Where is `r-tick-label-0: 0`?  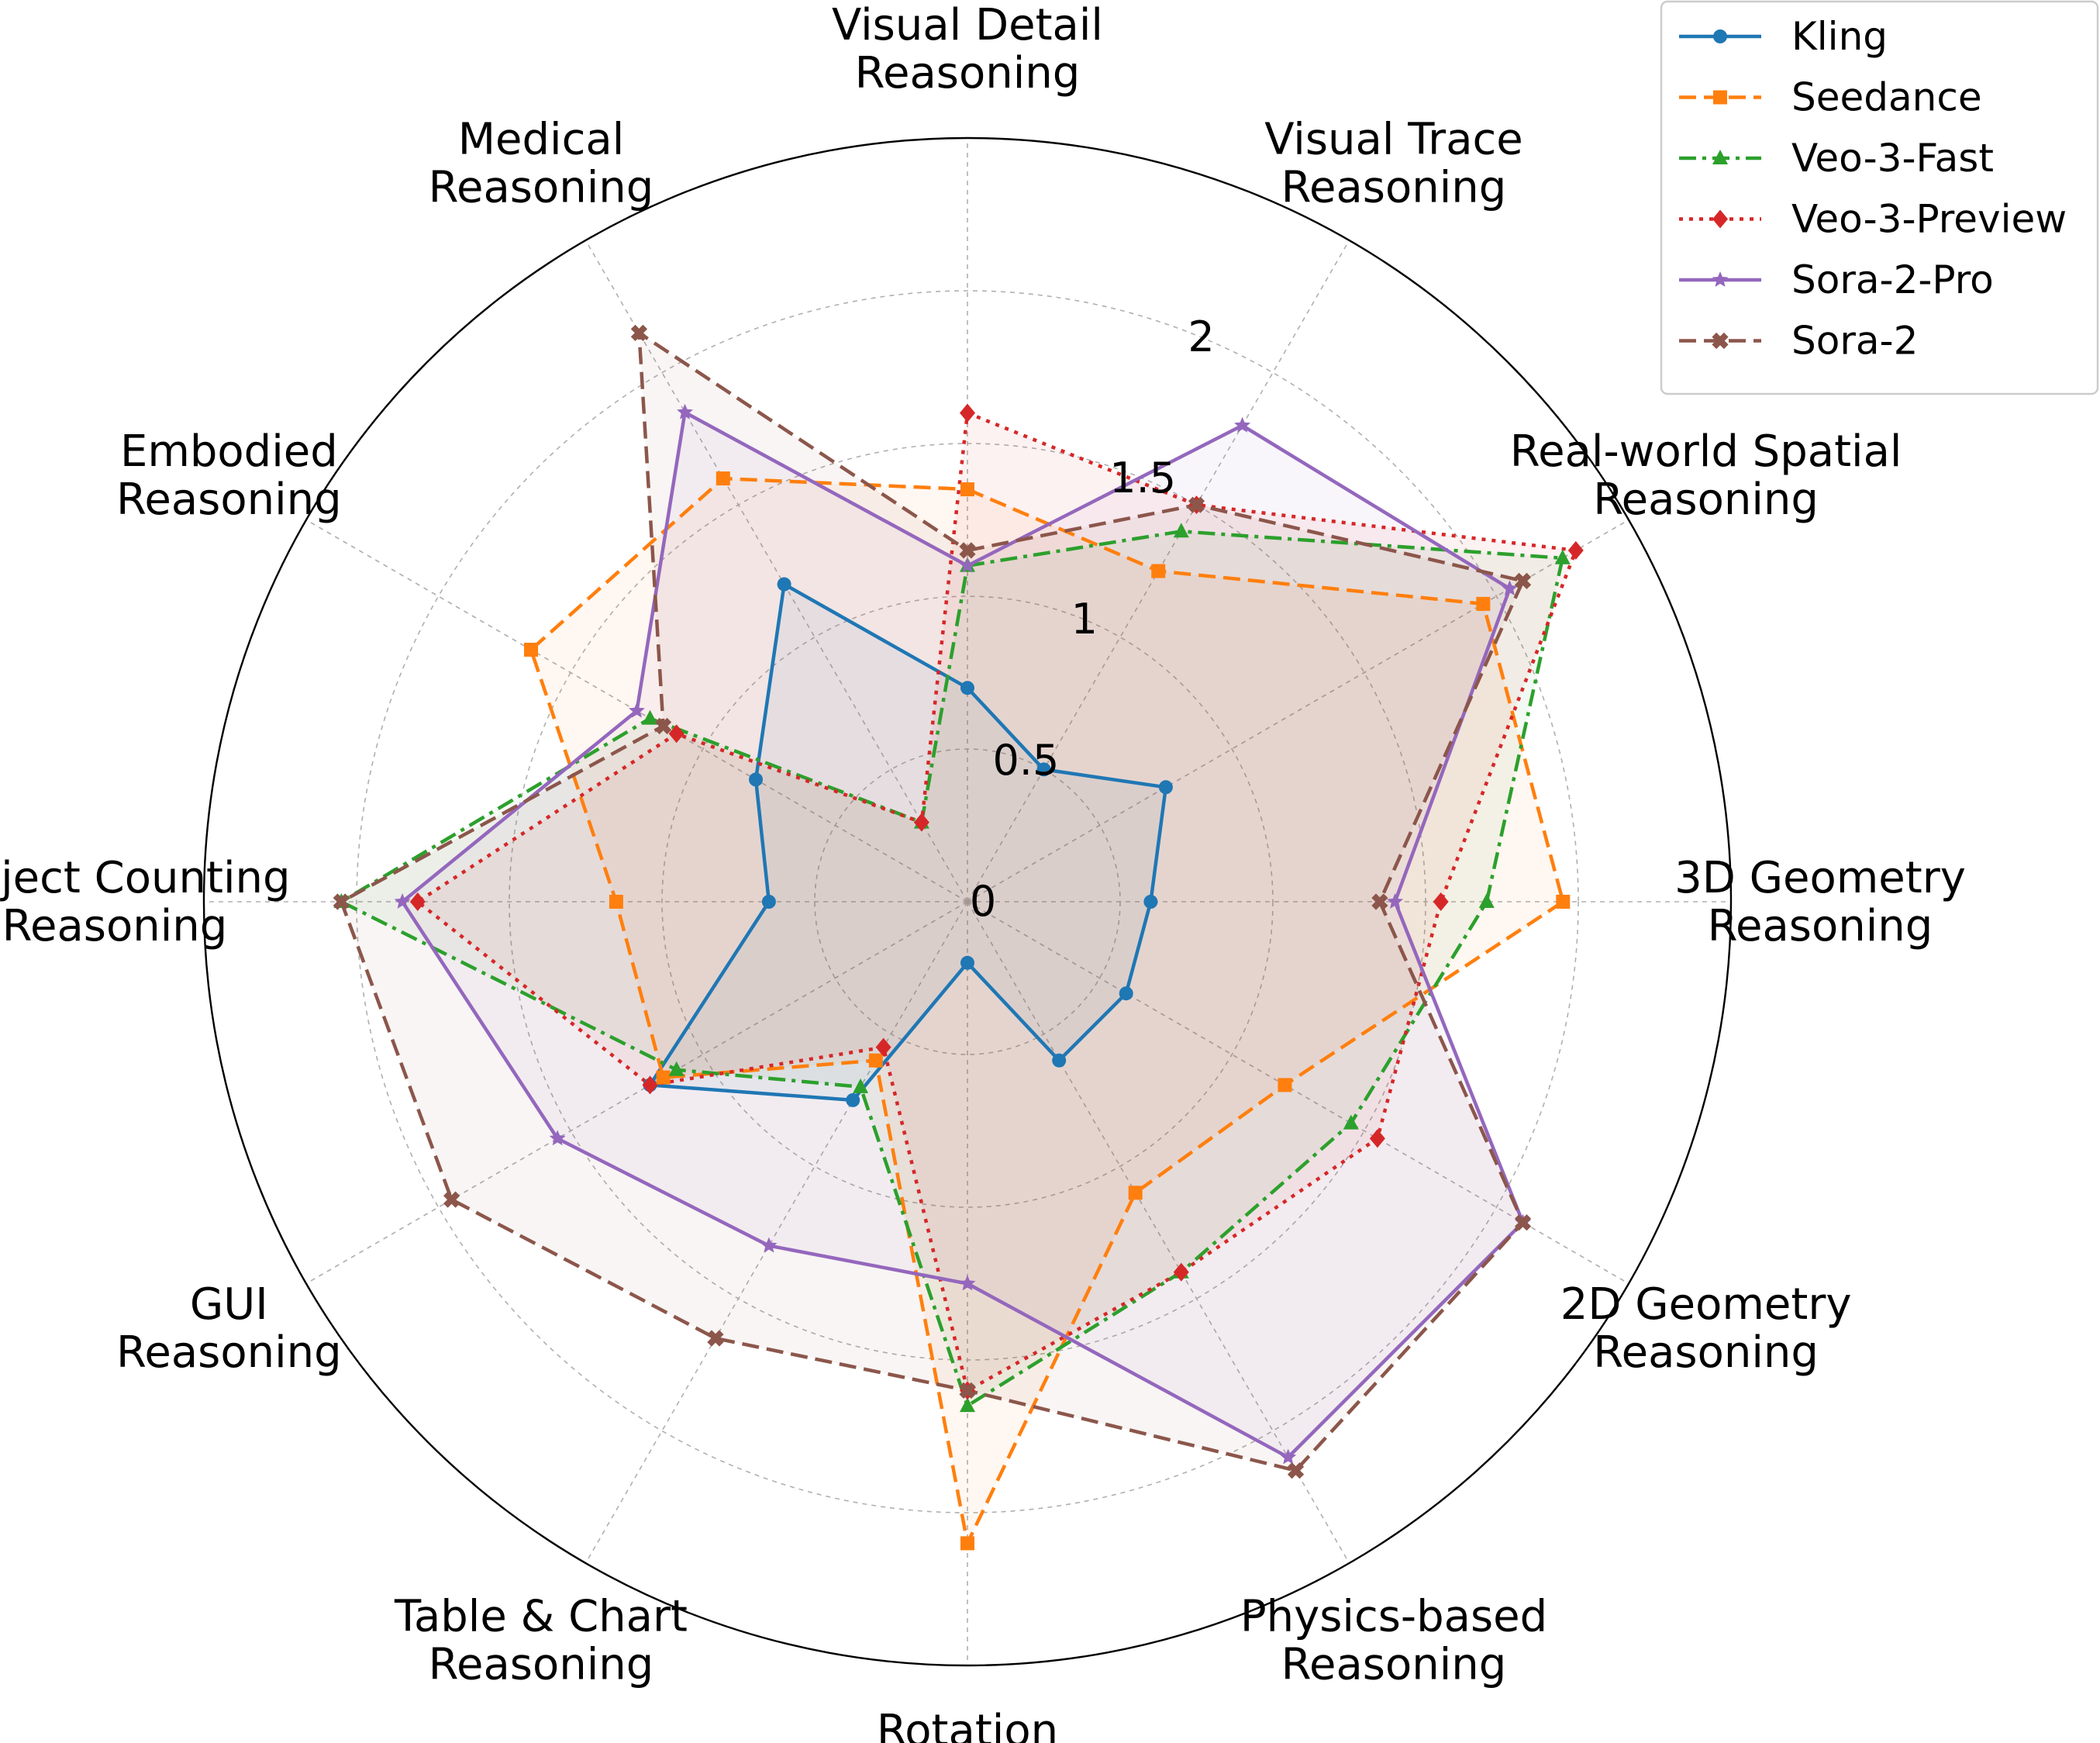
r-tick-label-0: 0 is located at coordinates (983, 901).